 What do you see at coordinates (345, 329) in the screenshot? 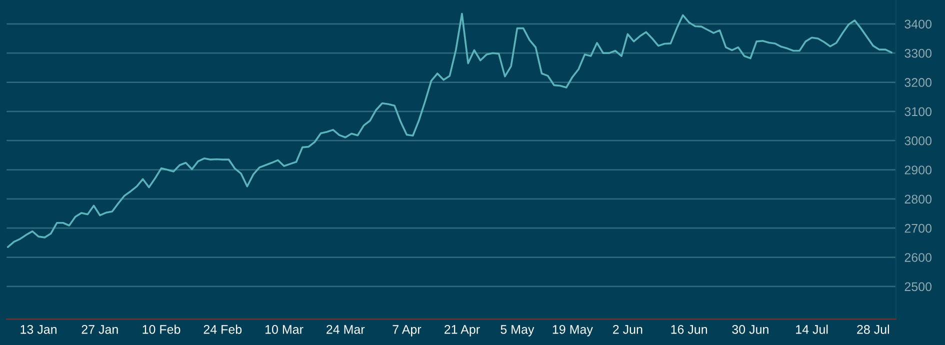
I see `x-tick-label: 24 Mar` at bounding box center [345, 329].